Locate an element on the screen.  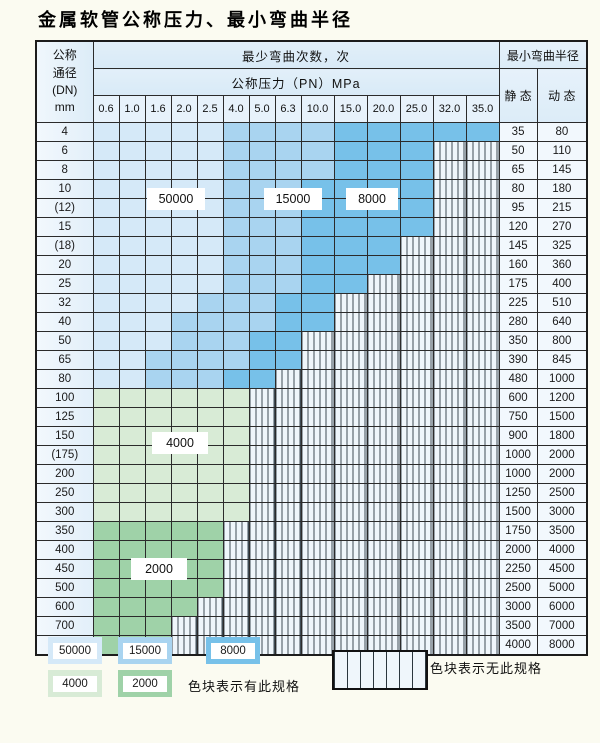
dn-cell: 350 is located at coordinates (64, 531).